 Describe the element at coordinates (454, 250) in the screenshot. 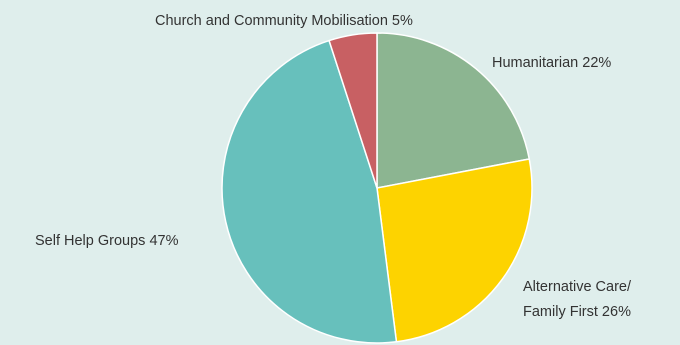

I see `slice-alternative-care` at that location.